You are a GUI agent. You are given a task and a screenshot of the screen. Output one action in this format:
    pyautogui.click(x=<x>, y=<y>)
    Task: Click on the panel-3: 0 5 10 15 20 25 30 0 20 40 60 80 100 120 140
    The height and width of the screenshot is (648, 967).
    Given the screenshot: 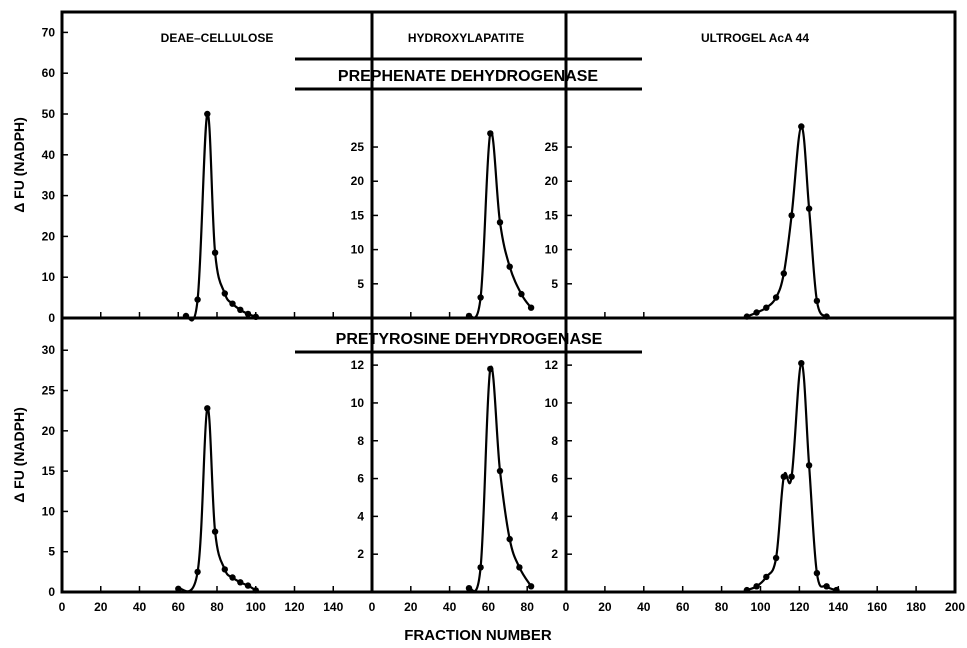 What is the action you would take?
    pyautogui.click(x=193, y=478)
    